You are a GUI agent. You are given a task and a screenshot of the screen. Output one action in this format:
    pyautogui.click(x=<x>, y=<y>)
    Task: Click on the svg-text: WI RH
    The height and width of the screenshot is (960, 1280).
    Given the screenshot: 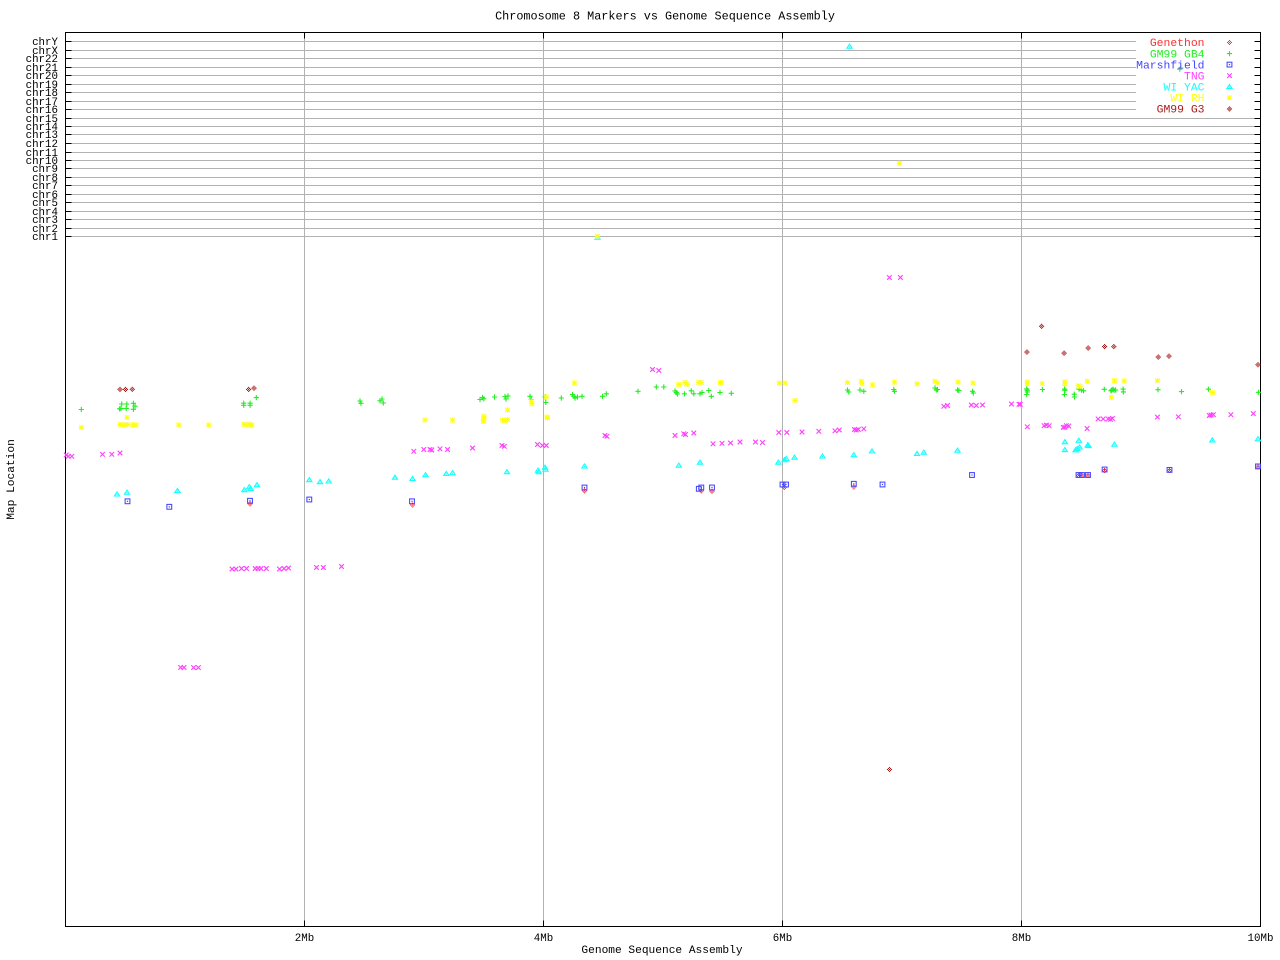 What is the action you would take?
    pyautogui.click(x=1187, y=100)
    